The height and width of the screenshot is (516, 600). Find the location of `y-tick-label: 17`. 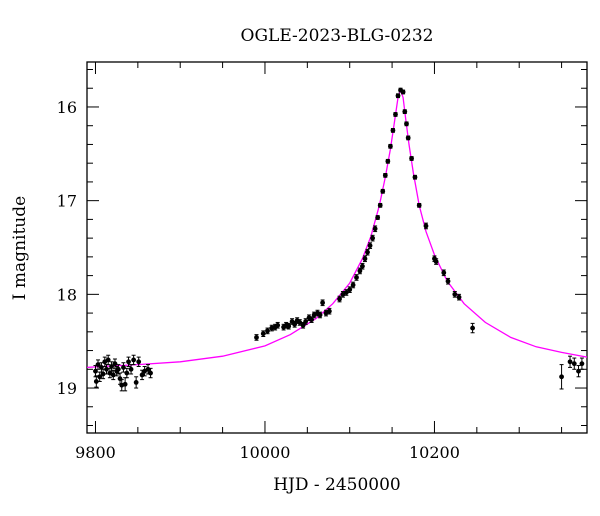

y-tick-label: 17 is located at coordinates (67, 201).